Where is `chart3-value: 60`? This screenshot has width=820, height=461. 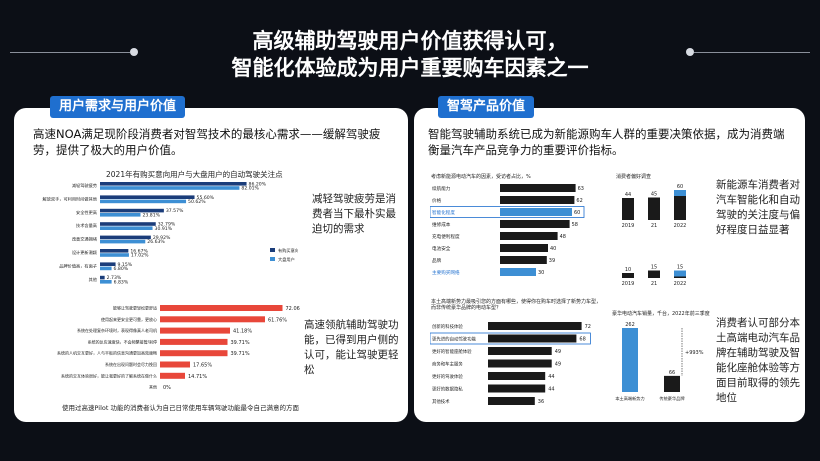 chart3-value: 60 is located at coordinates (577, 213).